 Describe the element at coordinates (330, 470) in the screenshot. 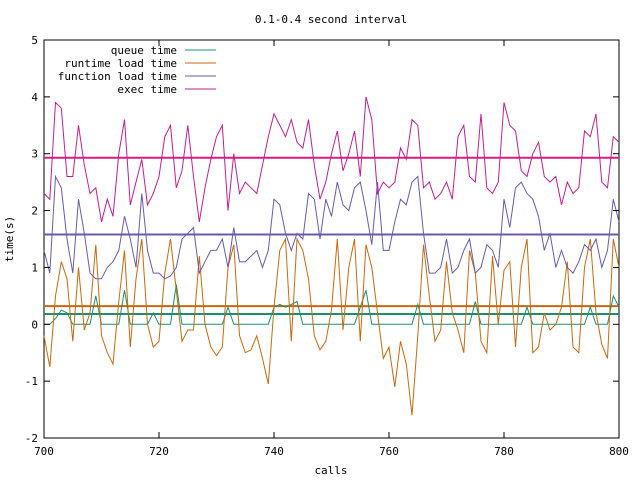

I see `x-axis-label: calls` at that location.